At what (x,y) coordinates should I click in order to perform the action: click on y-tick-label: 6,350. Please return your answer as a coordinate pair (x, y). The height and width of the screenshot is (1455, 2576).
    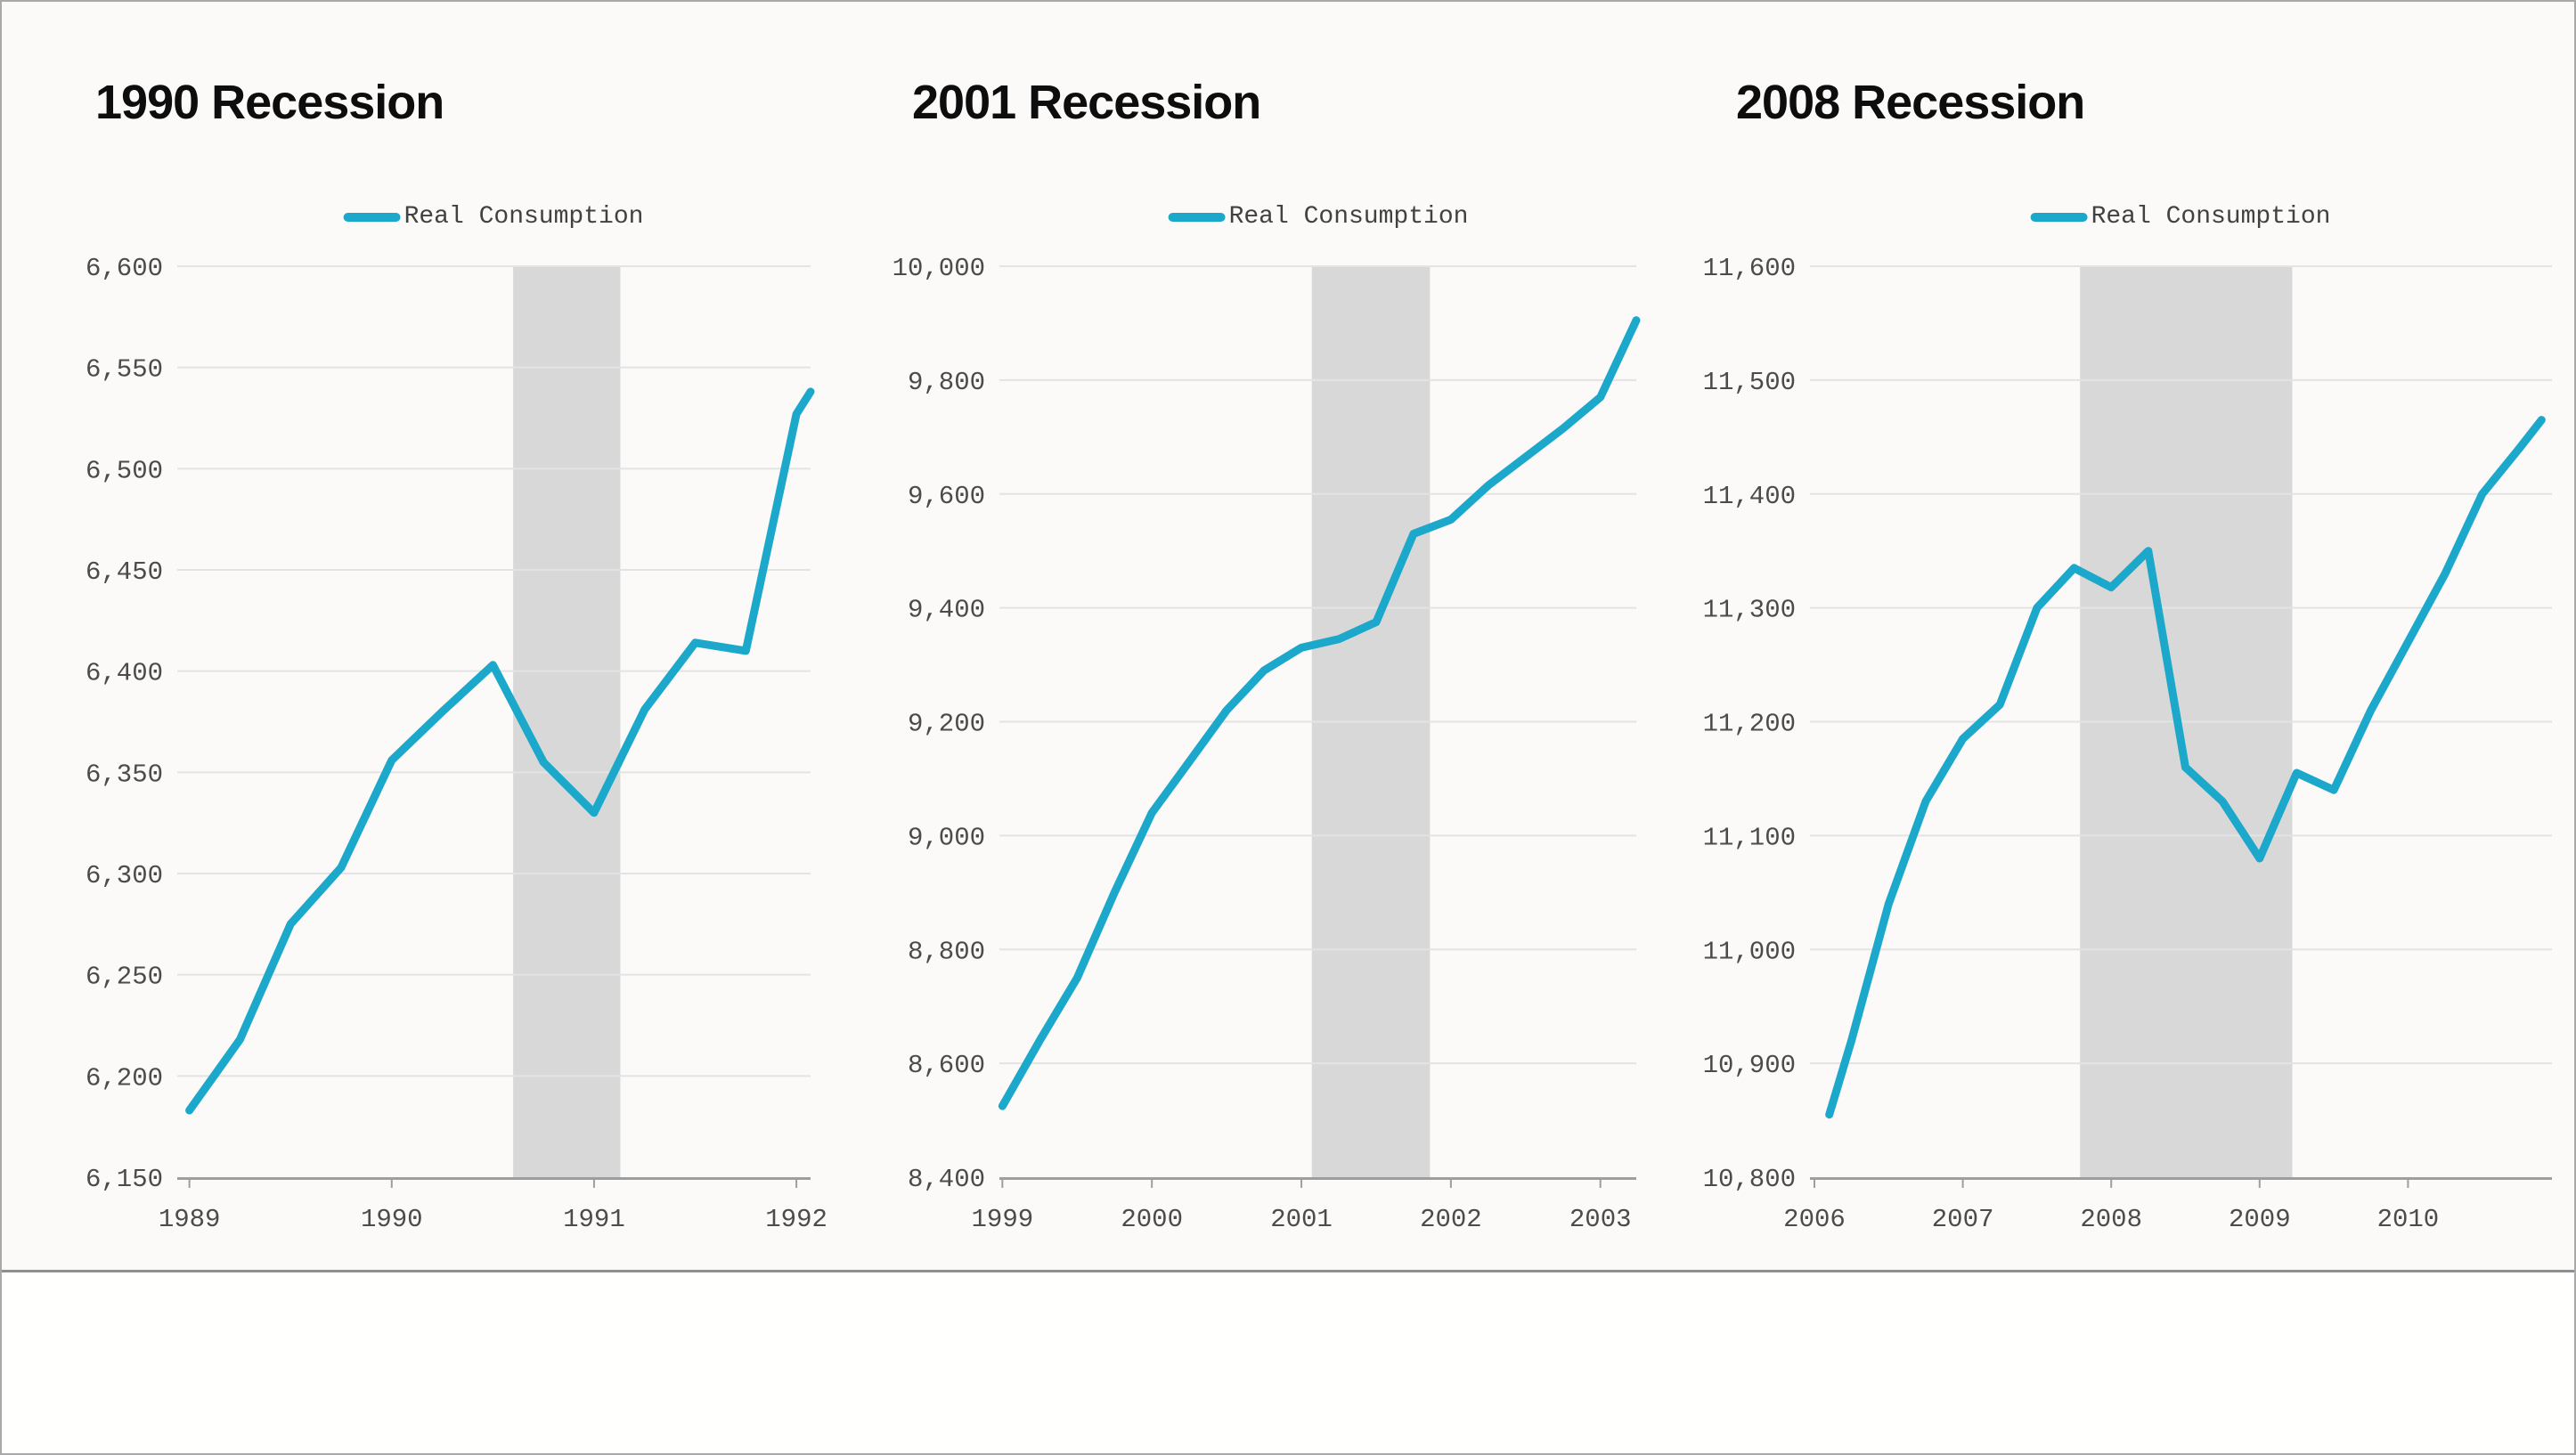
    Looking at the image, I should click on (124, 774).